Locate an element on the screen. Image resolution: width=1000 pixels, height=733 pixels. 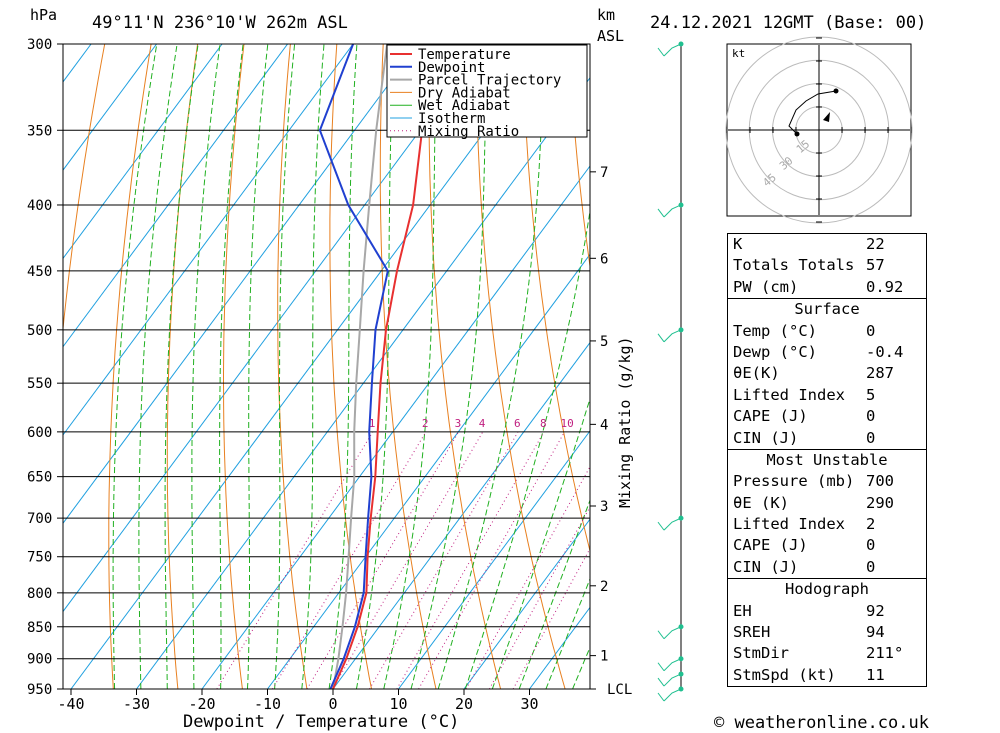
hodo-label: SREH is located at coordinates (752, 632).